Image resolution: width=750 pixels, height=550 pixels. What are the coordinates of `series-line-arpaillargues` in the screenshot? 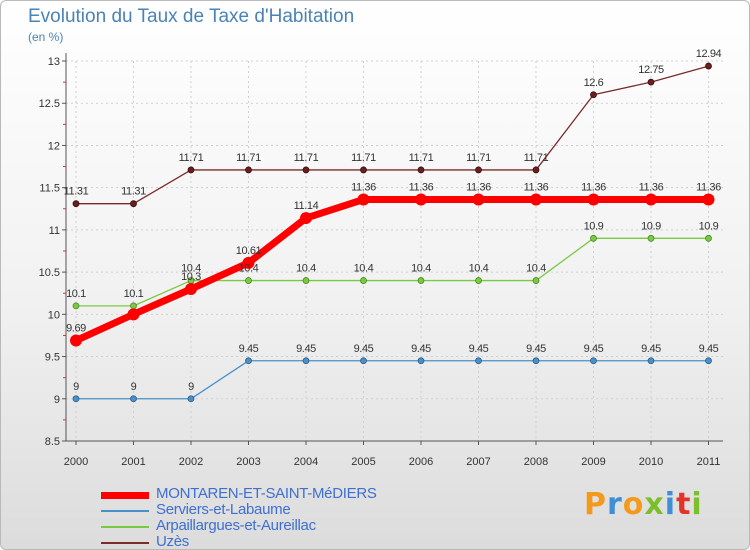 It's located at (392, 272).